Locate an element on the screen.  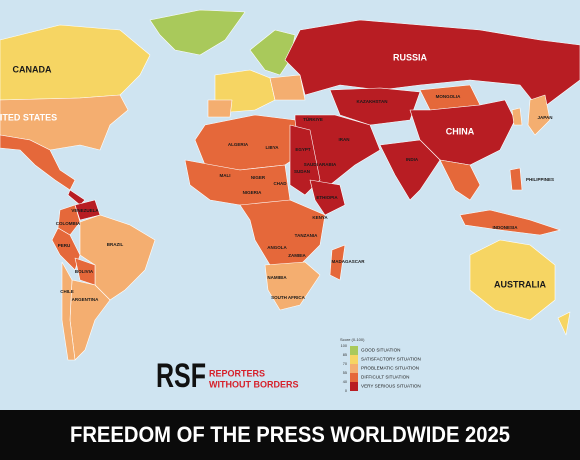
country-label: BRAZIL is located at coordinates (115, 244).